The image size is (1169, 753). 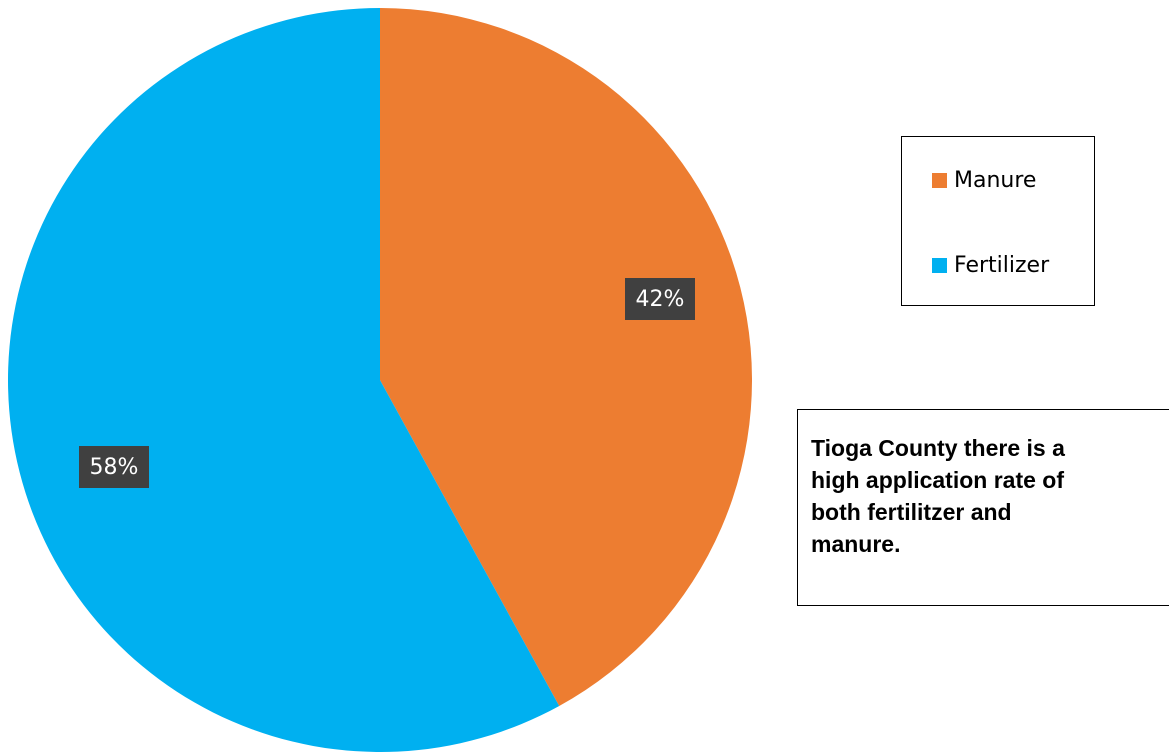 I want to click on legend-item-fertilizer: Fertilizer, so click(x=990, y=265).